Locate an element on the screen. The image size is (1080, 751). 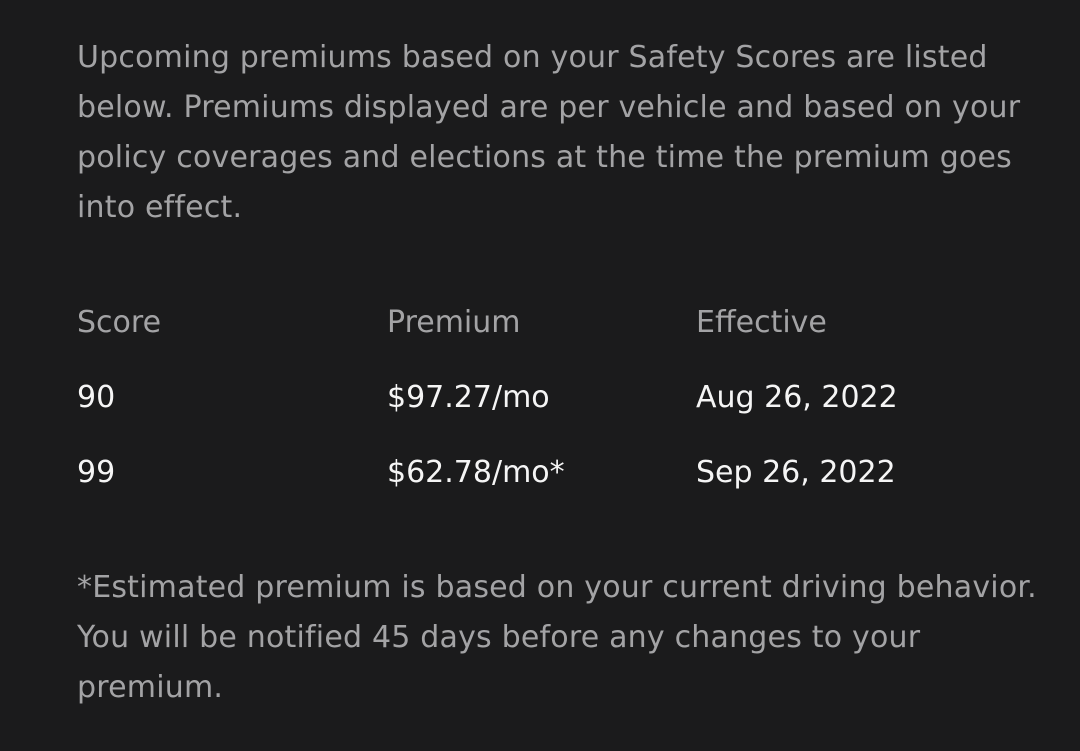
header-score: Score is located at coordinates (119, 322).